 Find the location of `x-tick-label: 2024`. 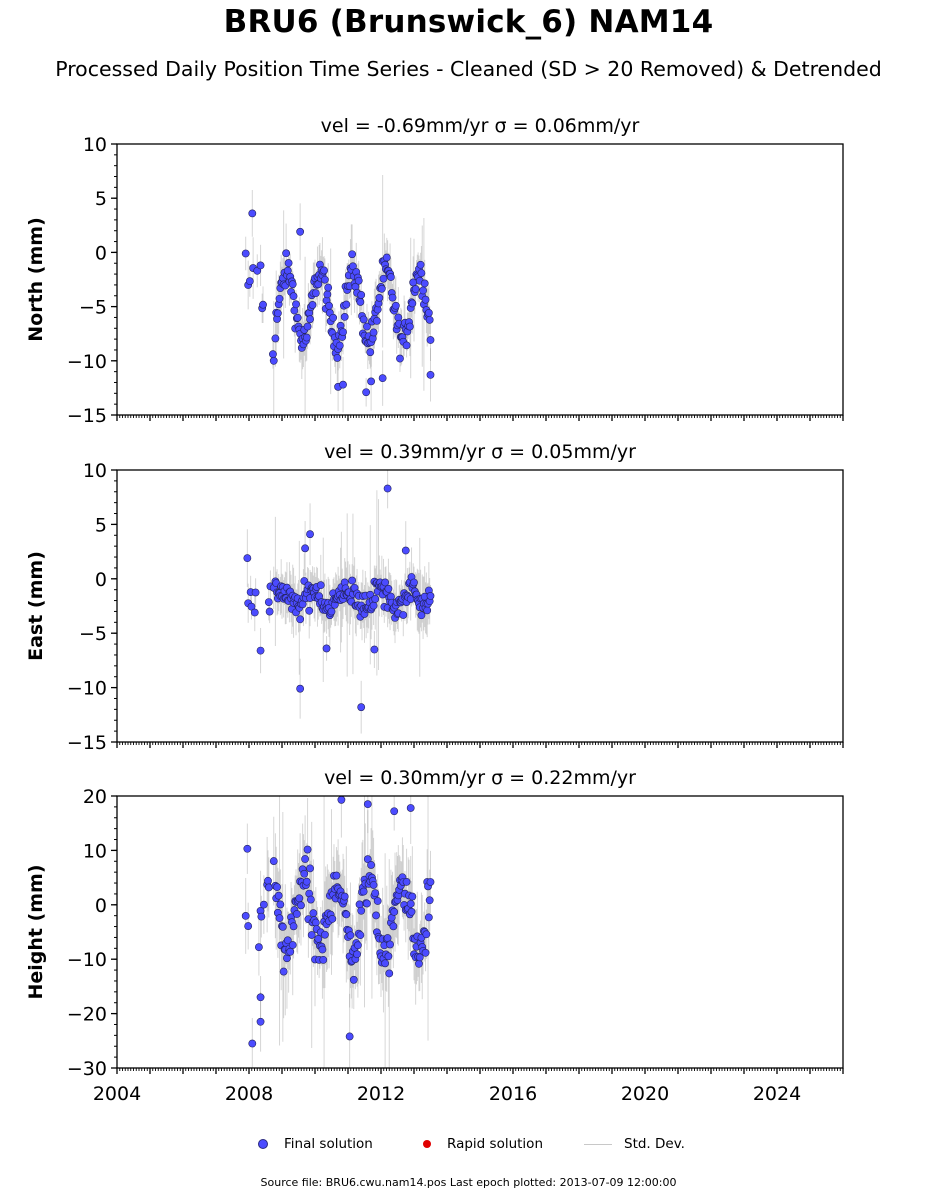

x-tick-label: 2024 is located at coordinates (777, 1094).